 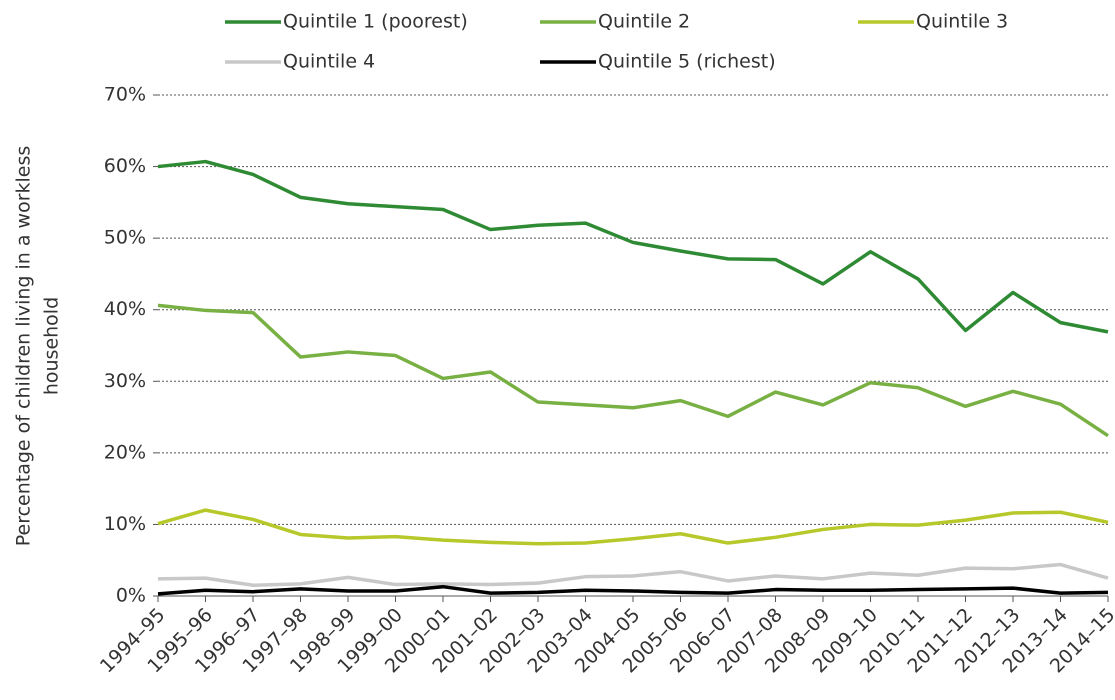 I want to click on y-tick-label: 50%, so click(x=125, y=238).